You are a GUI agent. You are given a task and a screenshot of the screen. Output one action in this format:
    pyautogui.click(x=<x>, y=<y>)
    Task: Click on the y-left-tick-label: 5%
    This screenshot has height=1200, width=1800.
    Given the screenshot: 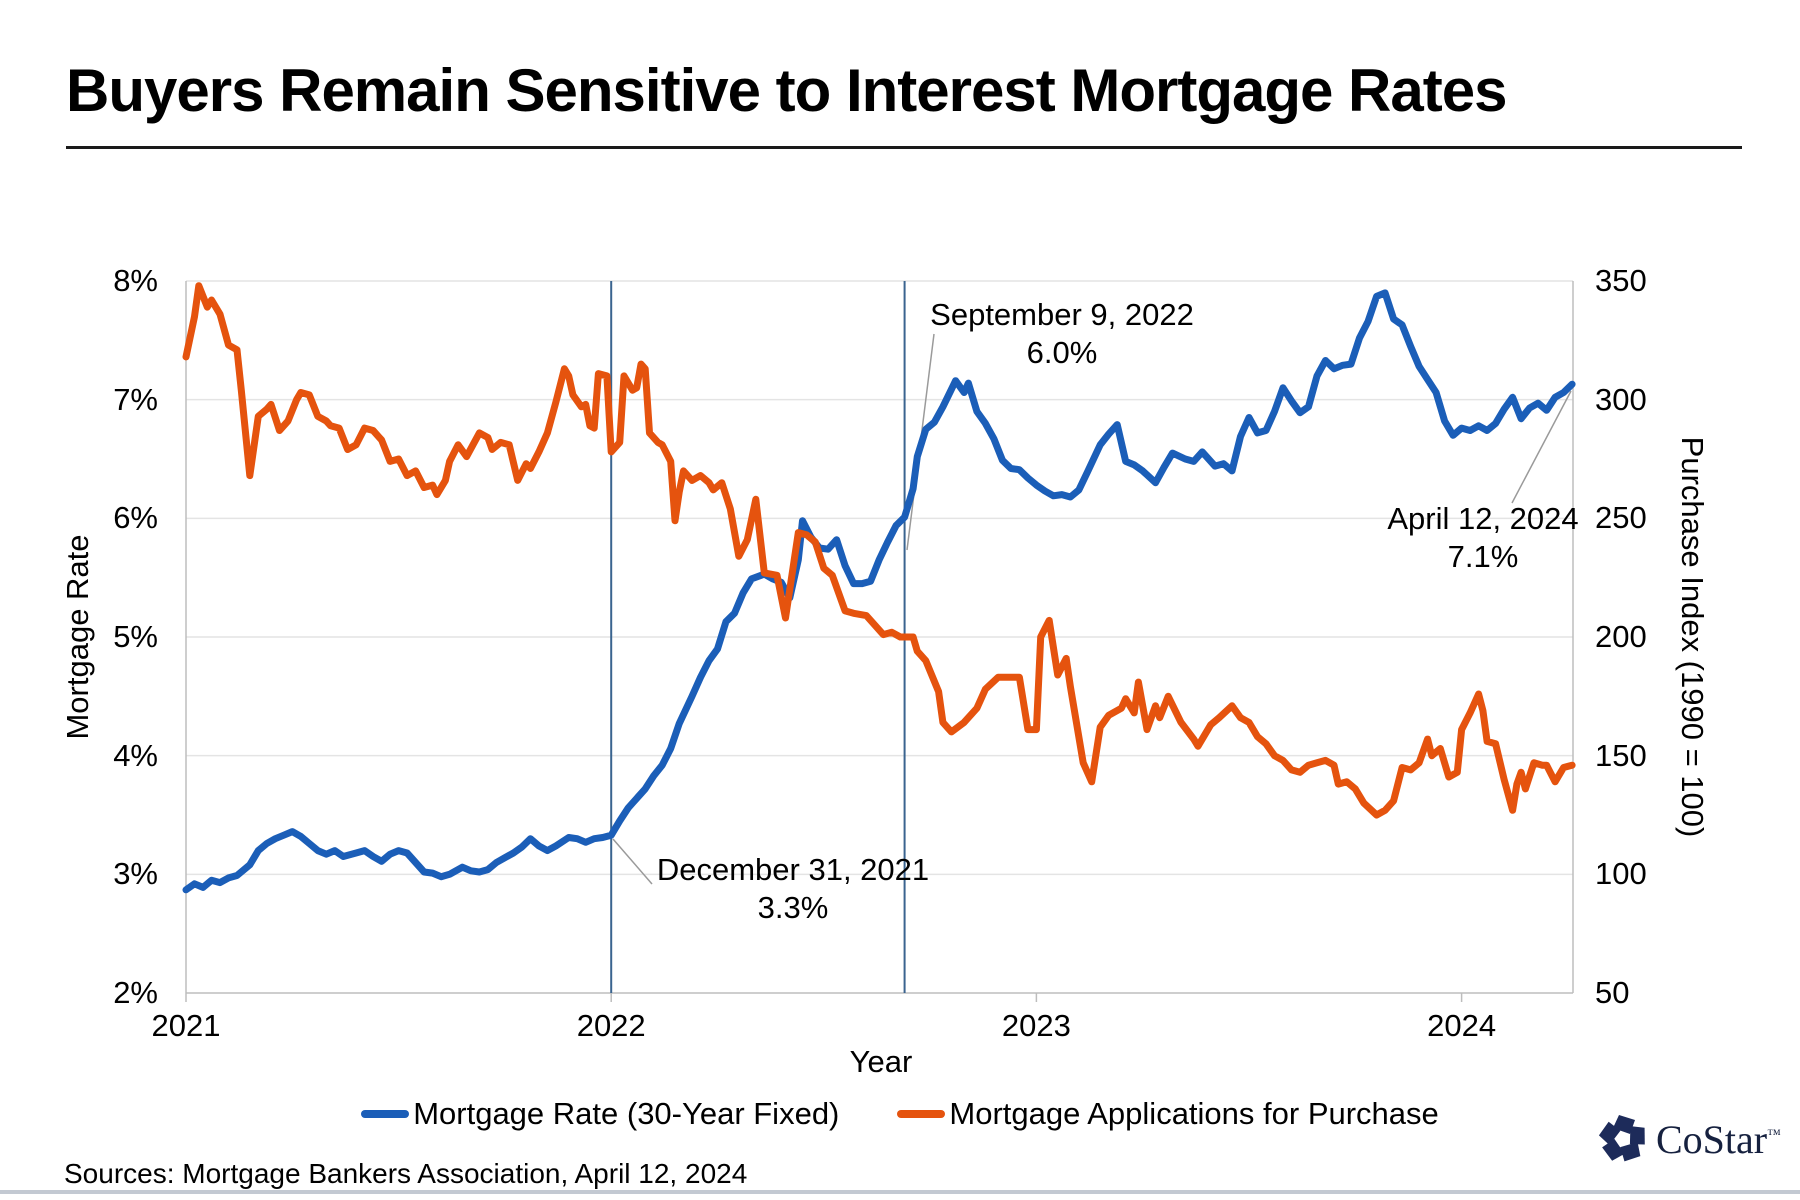 What is the action you would take?
    pyautogui.click(x=135, y=636)
    